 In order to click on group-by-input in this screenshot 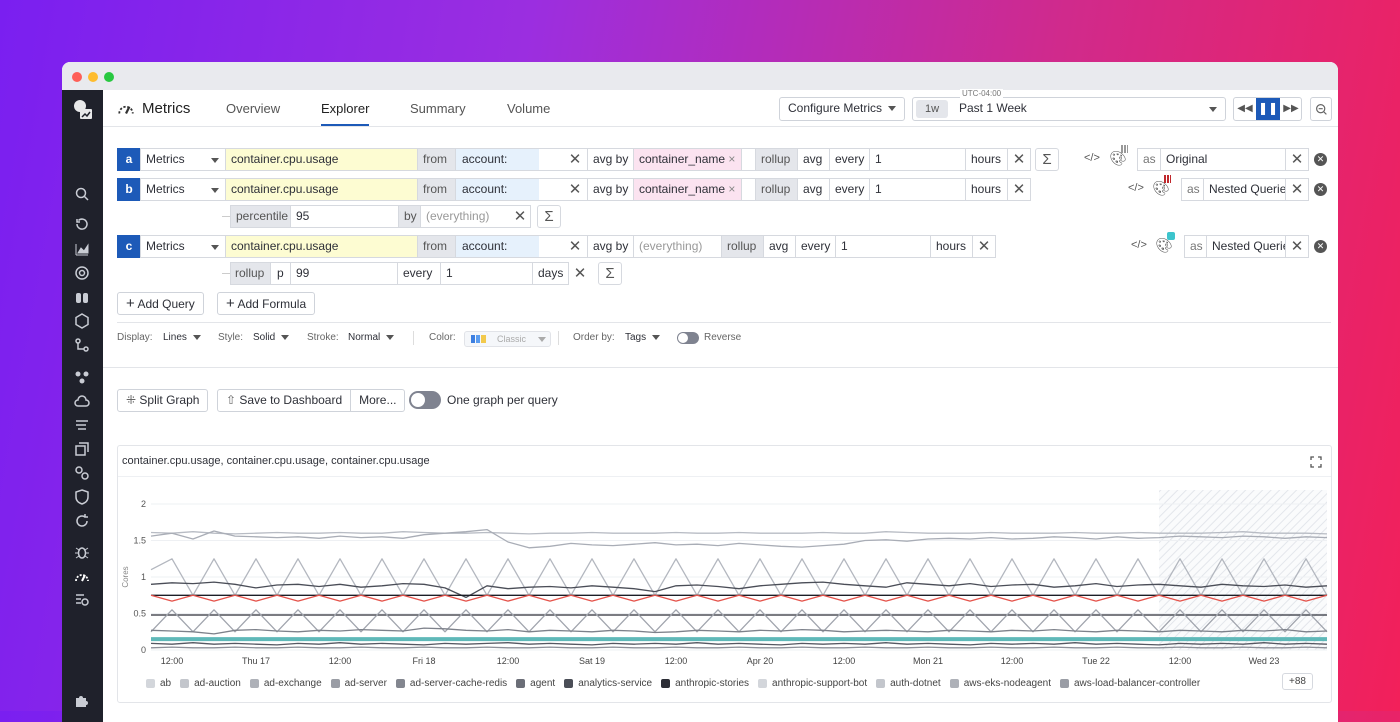, I will do `click(748, 189)`.